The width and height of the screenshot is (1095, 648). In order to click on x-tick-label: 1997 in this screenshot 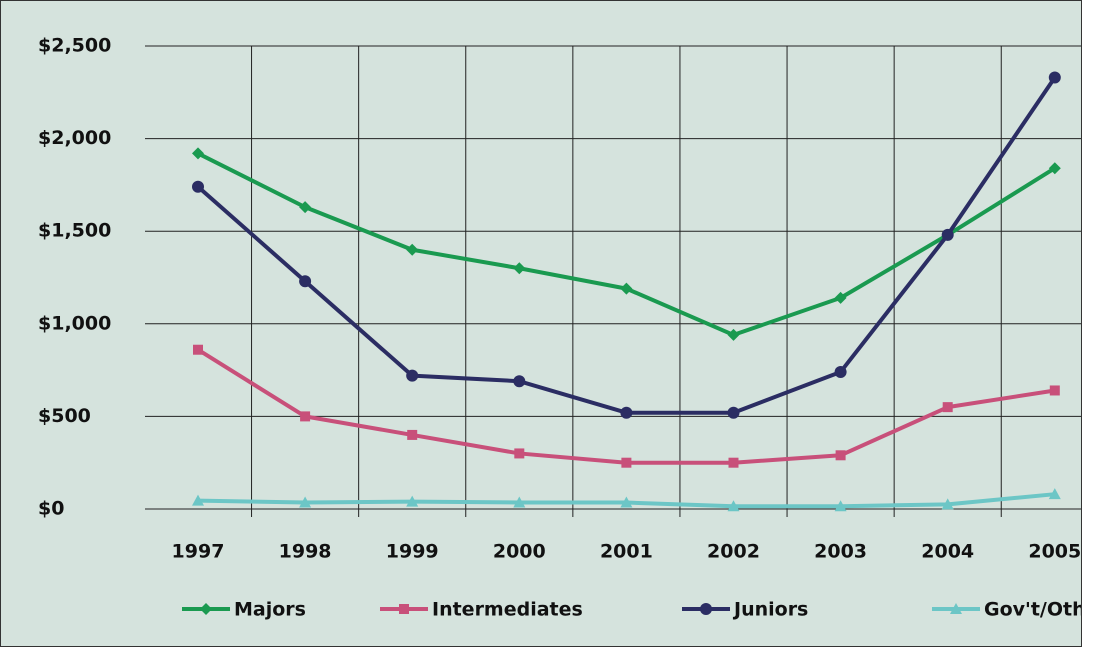, I will do `click(198, 552)`.